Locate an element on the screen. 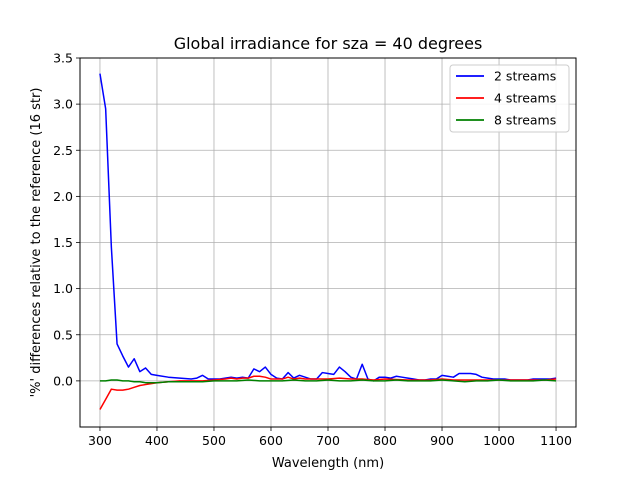  x-tick-label: 700 is located at coordinates (328, 440).